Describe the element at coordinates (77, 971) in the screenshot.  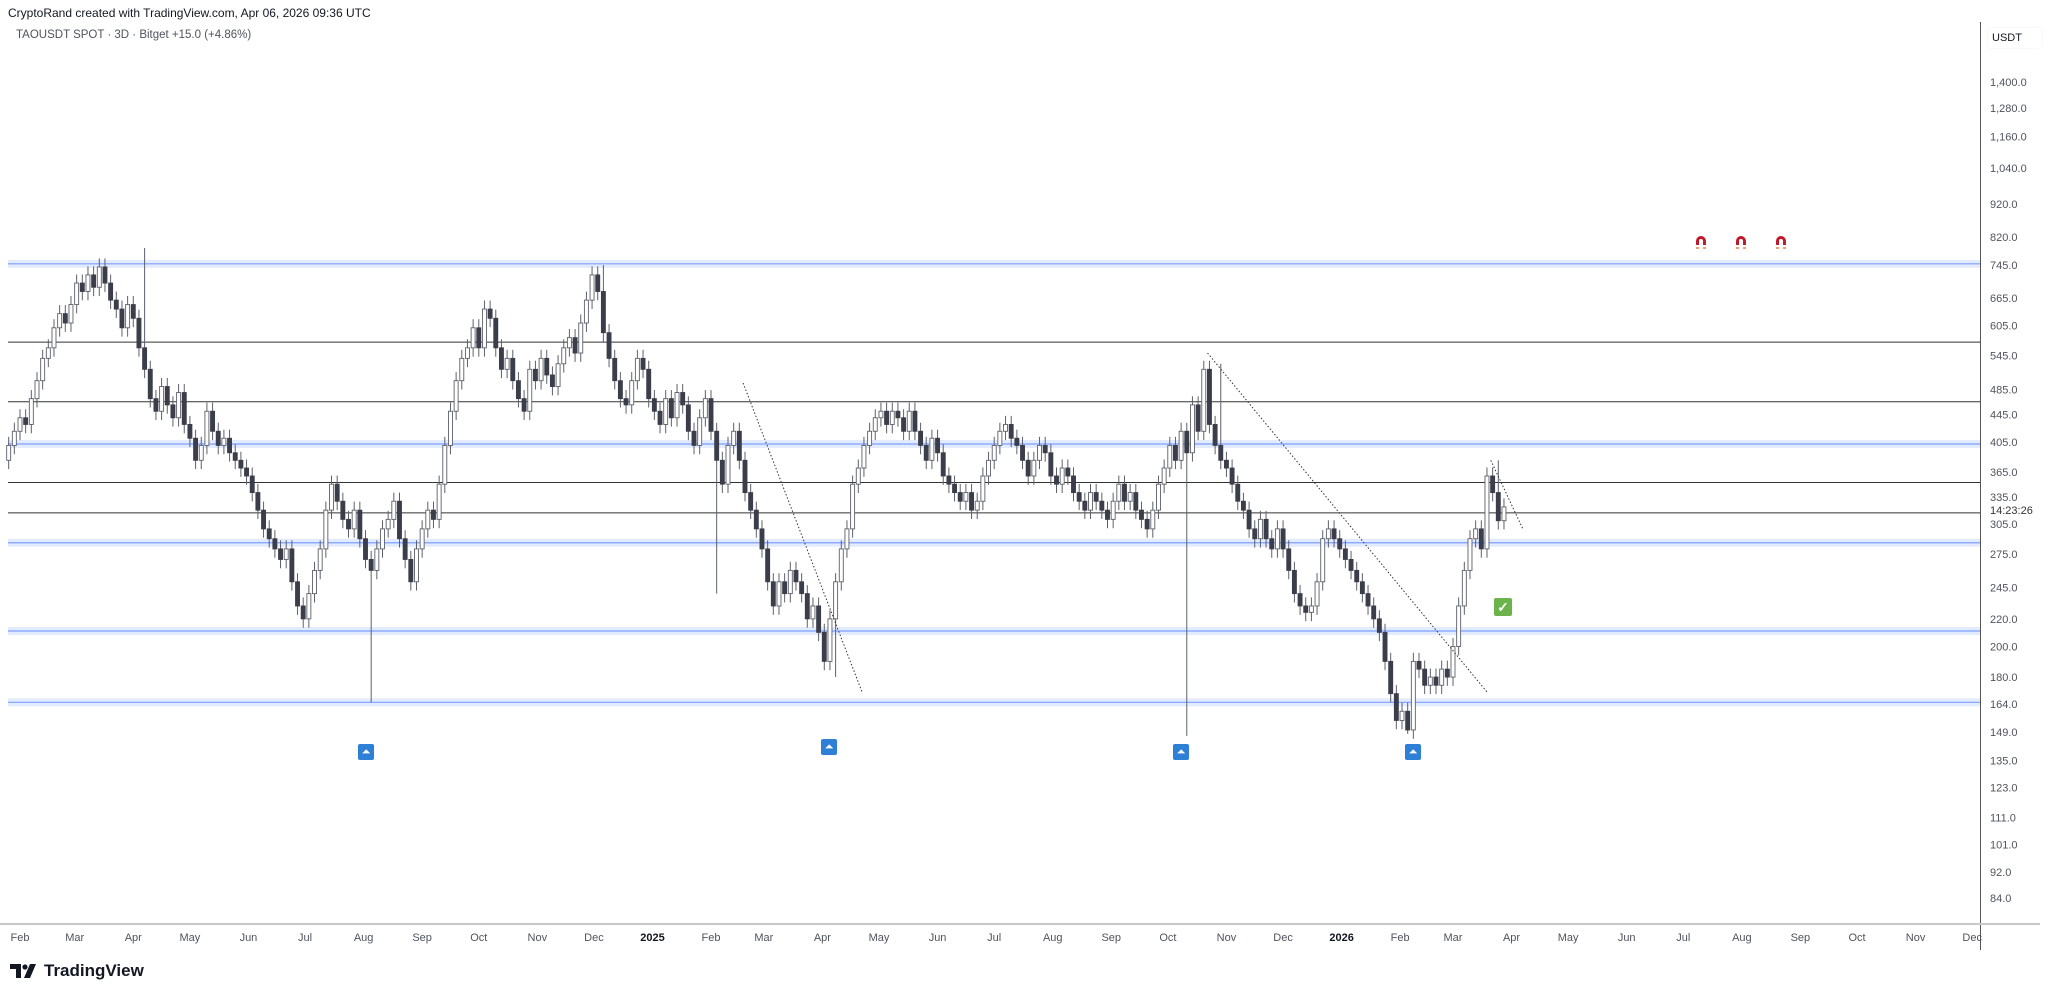
I see `tradingview-logo: TradingView` at that location.